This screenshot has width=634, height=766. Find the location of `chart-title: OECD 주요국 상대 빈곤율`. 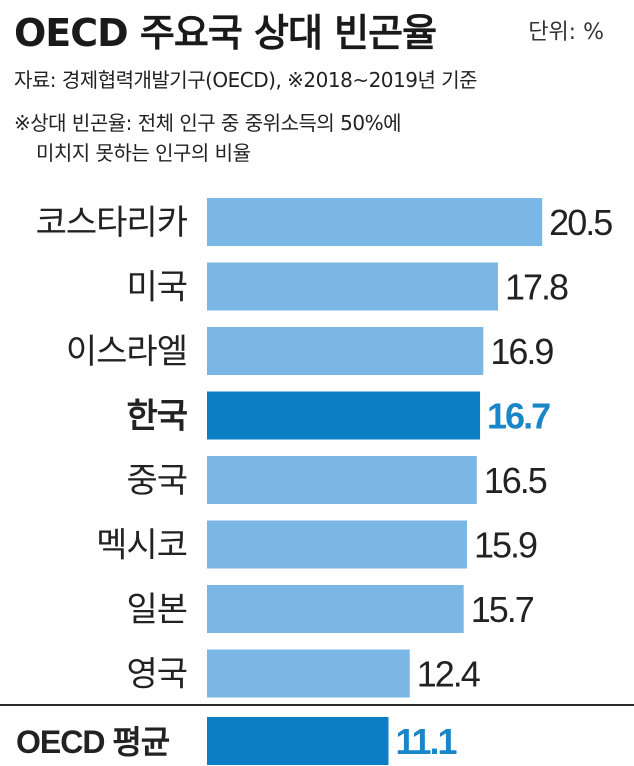

chart-title: OECD 주요국 상대 빈곤율 is located at coordinates (225, 33).